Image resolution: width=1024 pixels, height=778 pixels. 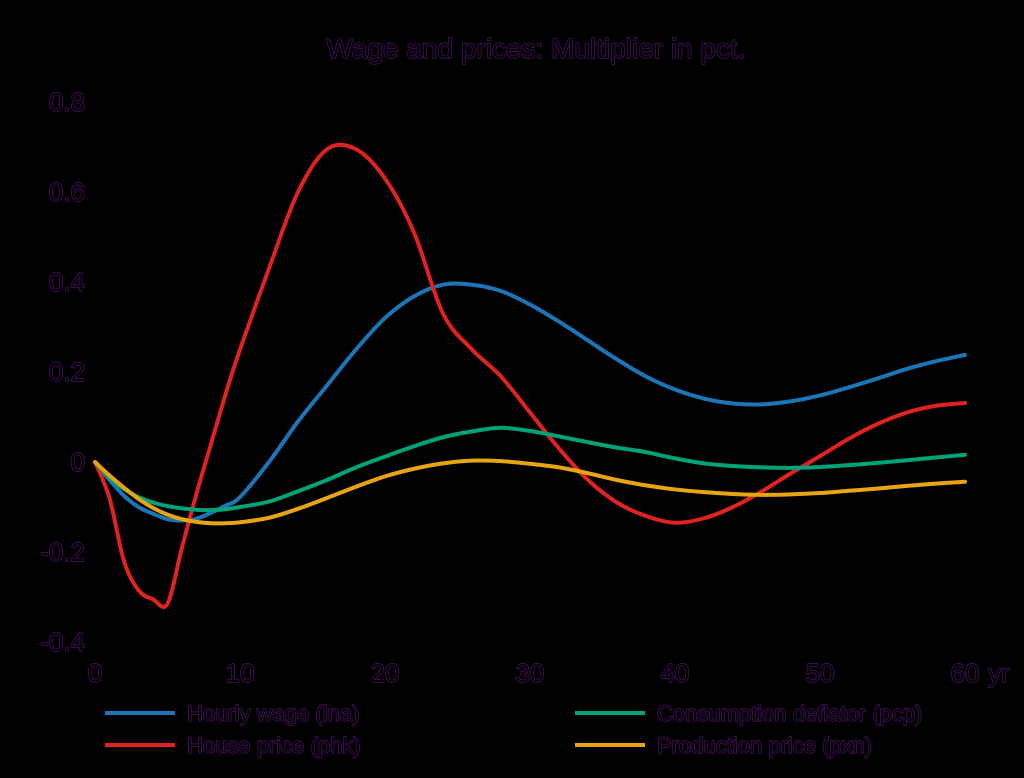 I want to click on y-tick-label: 0, so click(x=78, y=462).